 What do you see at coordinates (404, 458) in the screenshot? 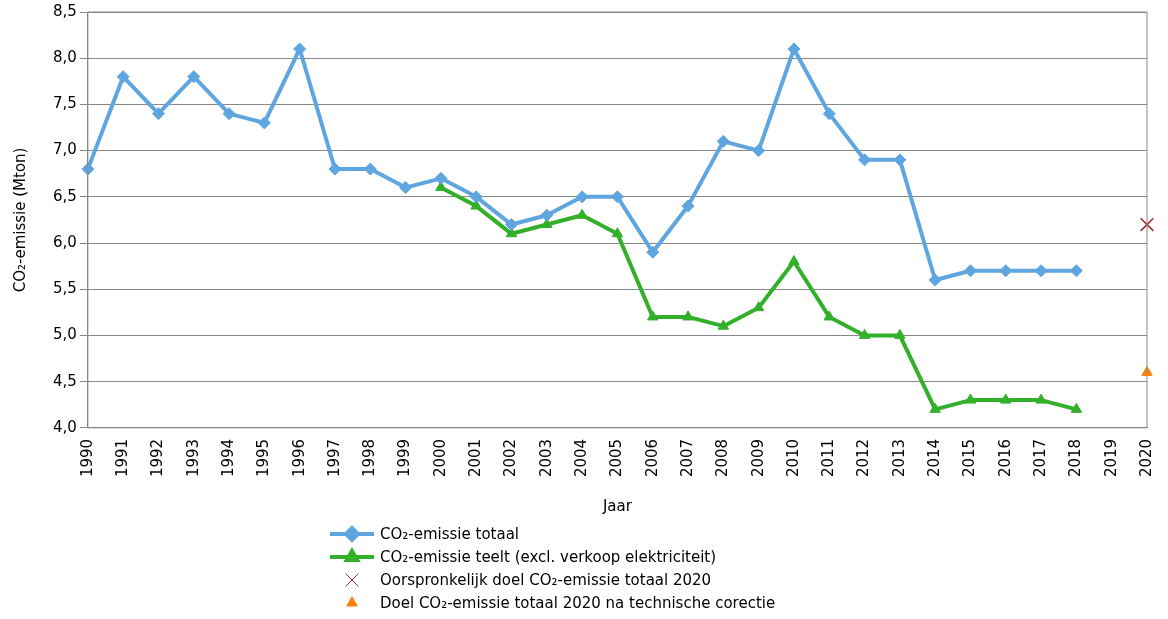
I see `x-tick-label: 1999` at bounding box center [404, 458].